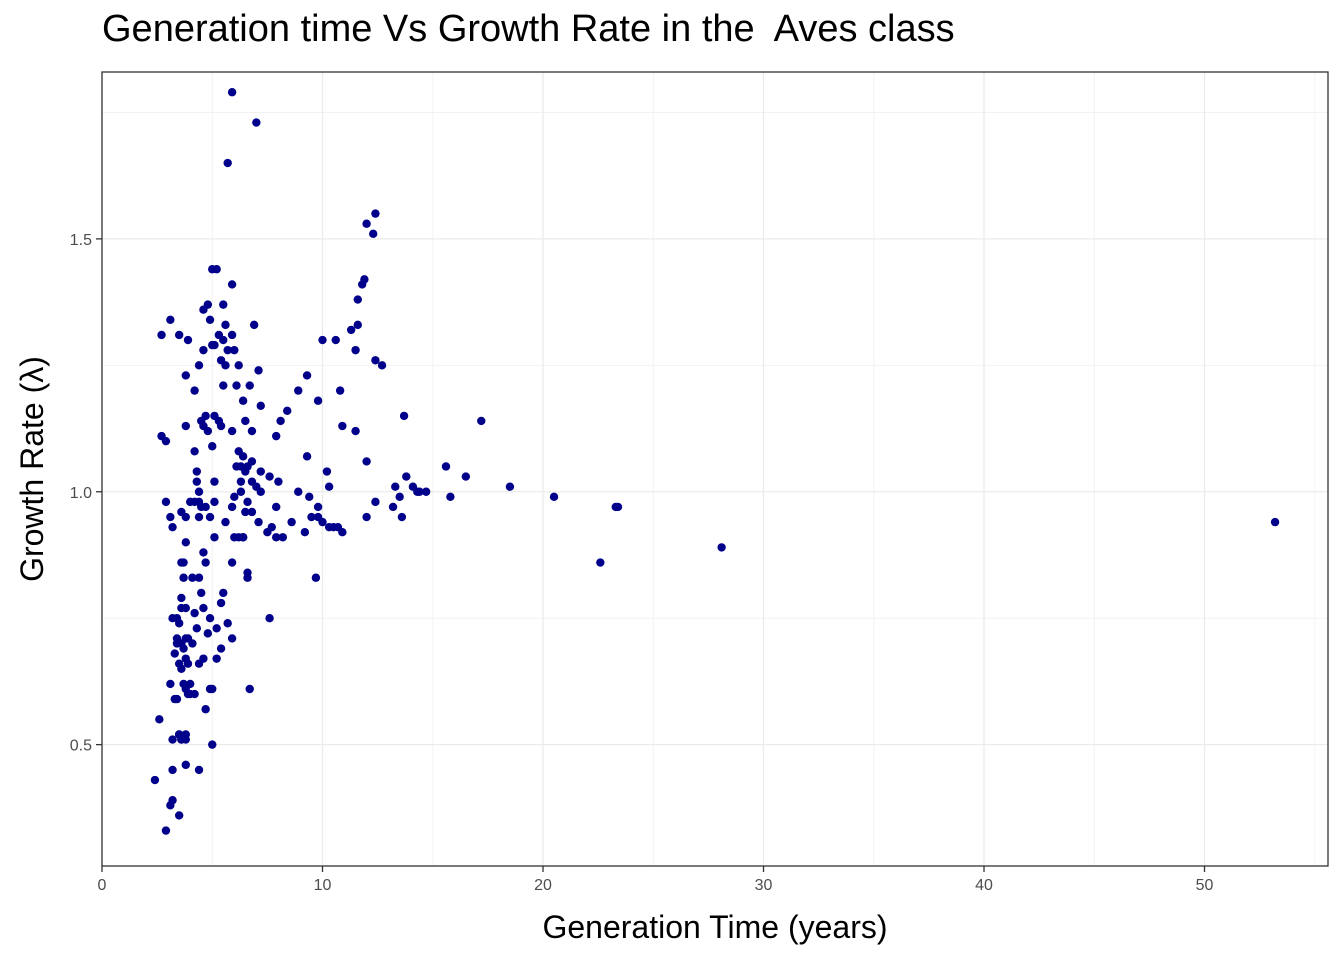 Image resolution: width=1344 pixels, height=960 pixels. Describe the element at coordinates (32, 469) in the screenshot. I see `y-axis-title: Growth Rate (λ)` at that location.